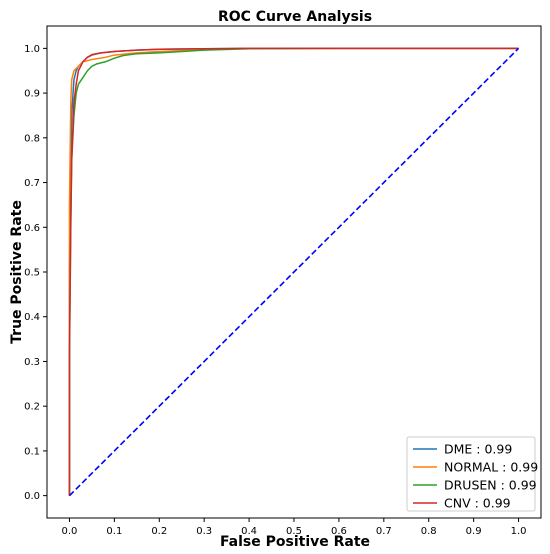  Describe the element at coordinates (32, 138) in the screenshot. I see `y-tick-label: 0.8` at that location.